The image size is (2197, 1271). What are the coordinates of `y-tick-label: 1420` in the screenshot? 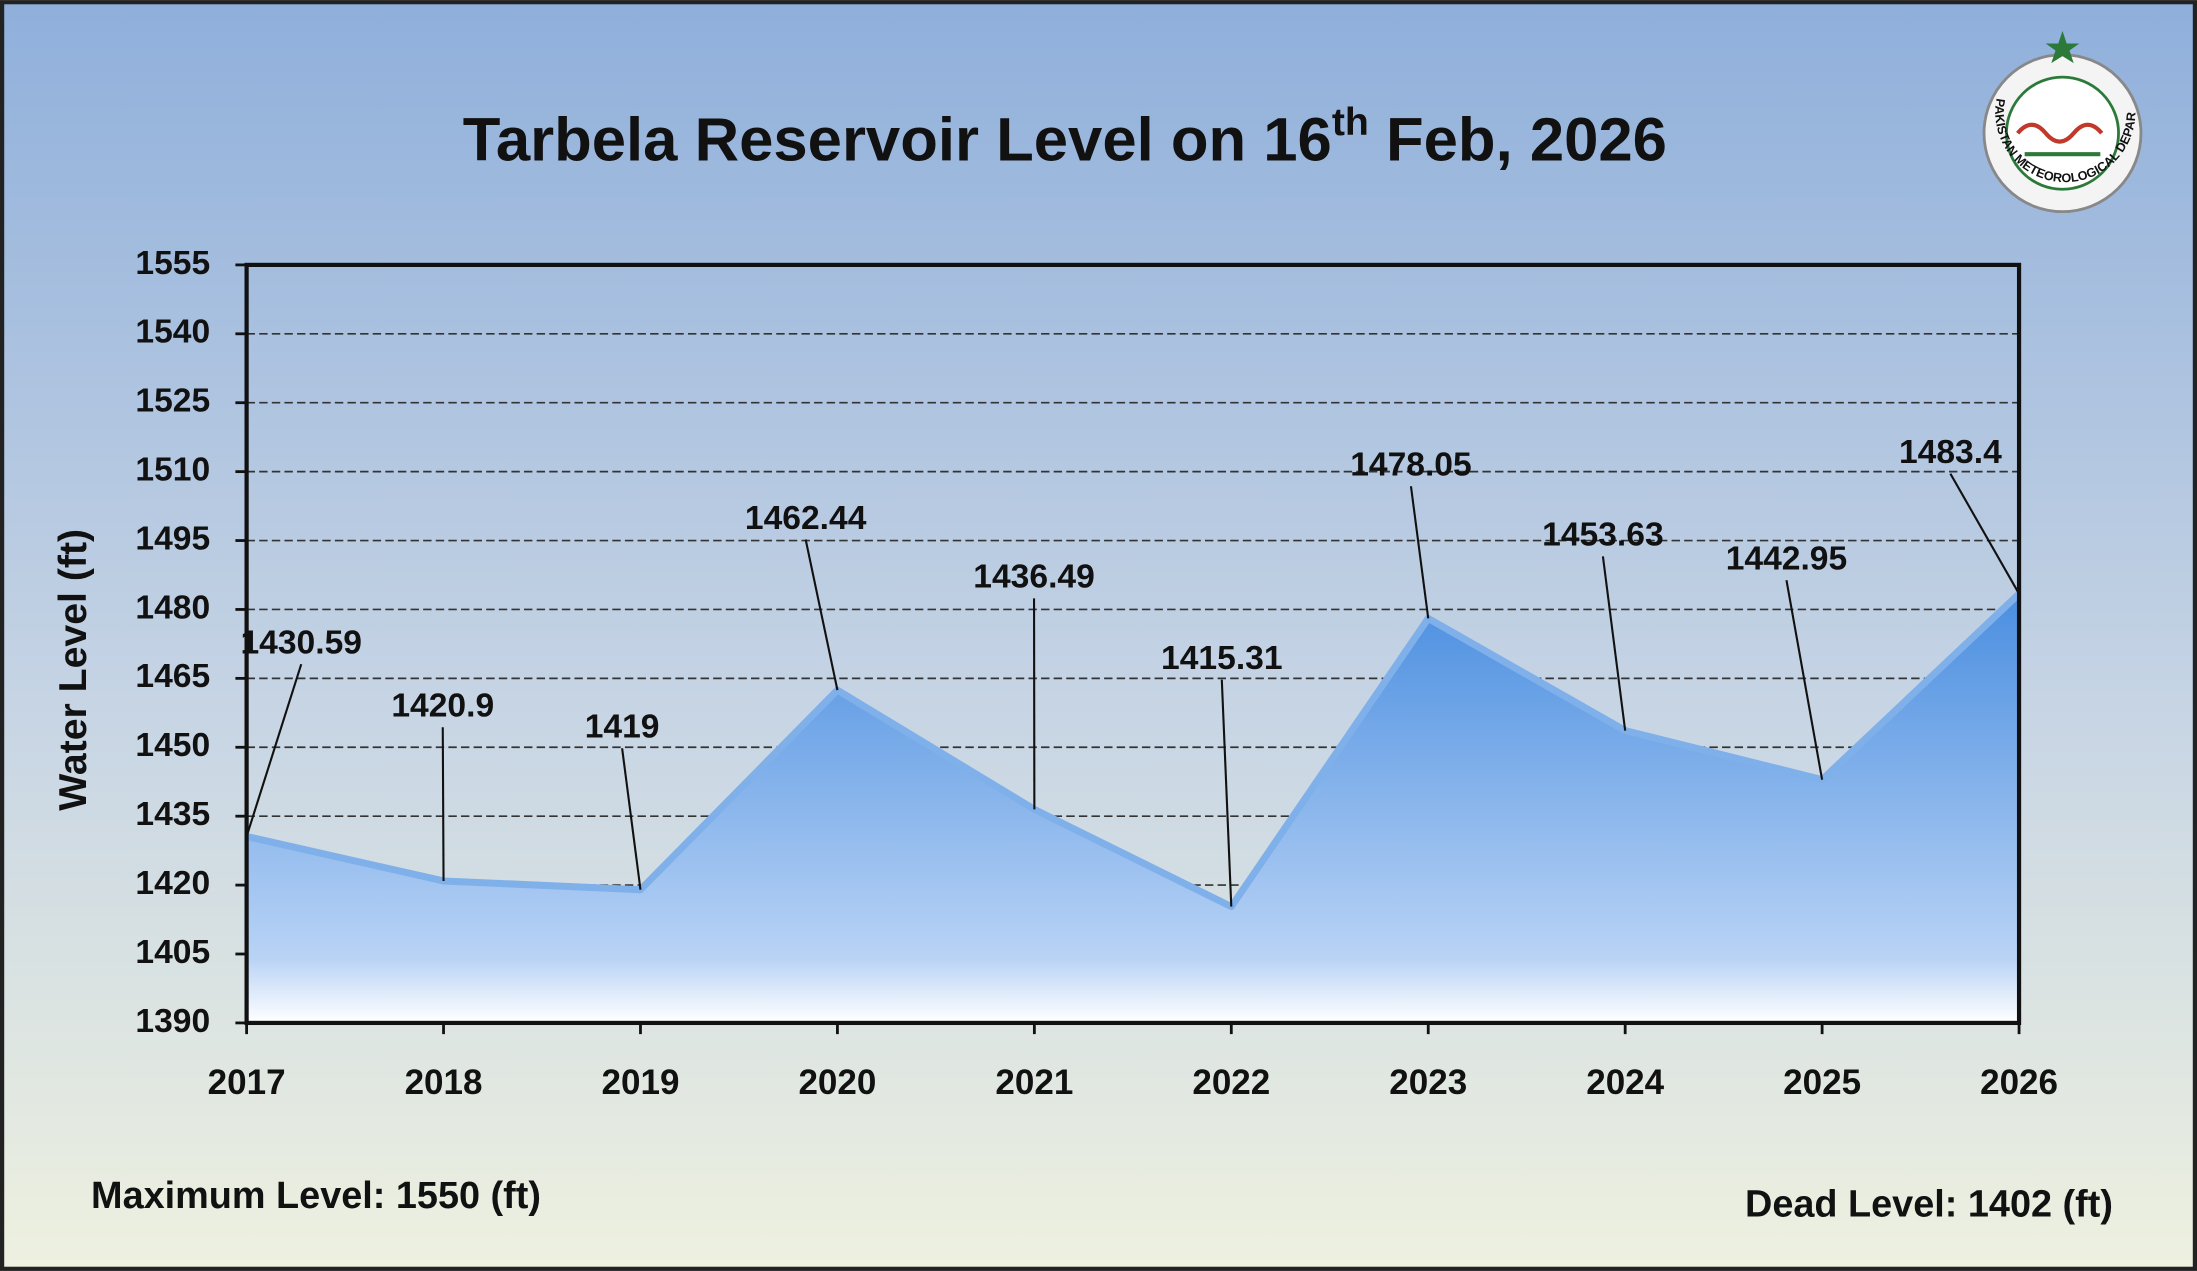 It's located at (172, 883).